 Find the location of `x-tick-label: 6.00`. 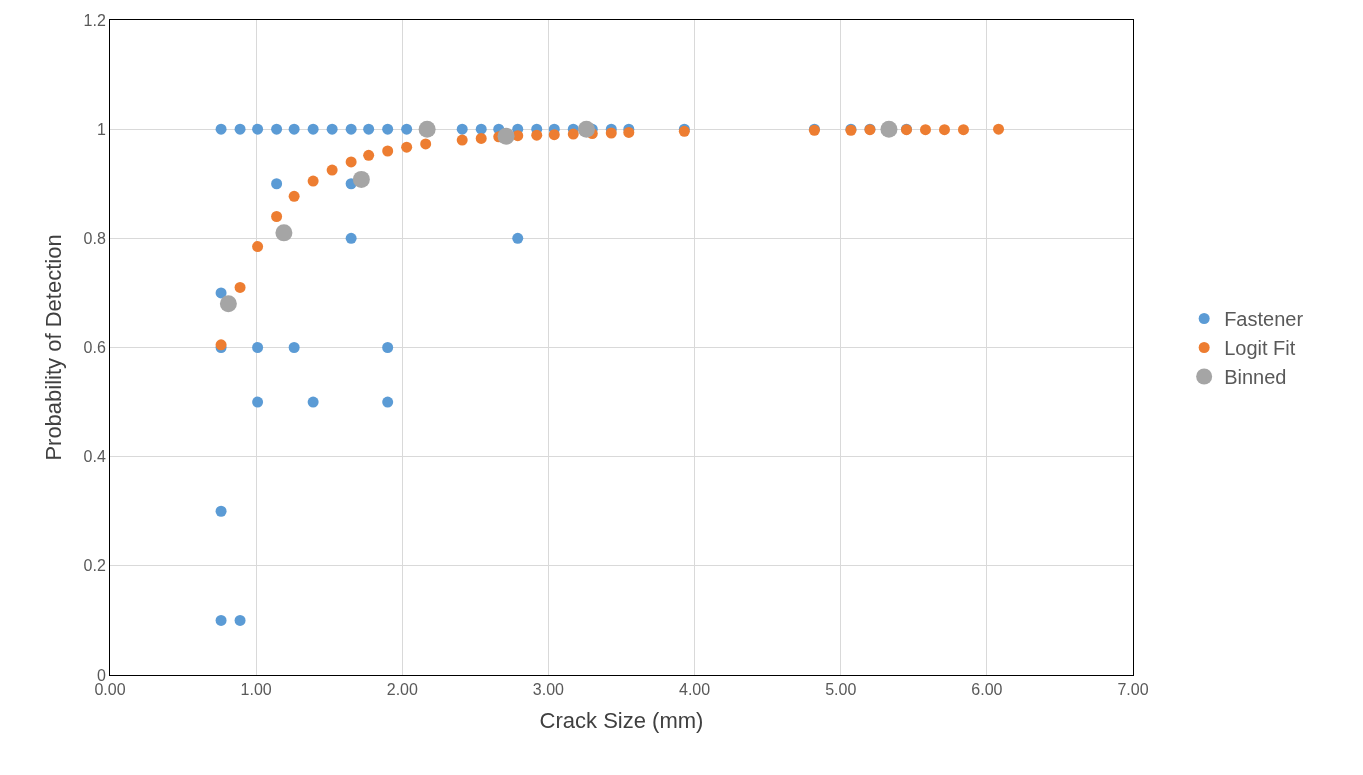

x-tick-label: 6.00 is located at coordinates (987, 690).